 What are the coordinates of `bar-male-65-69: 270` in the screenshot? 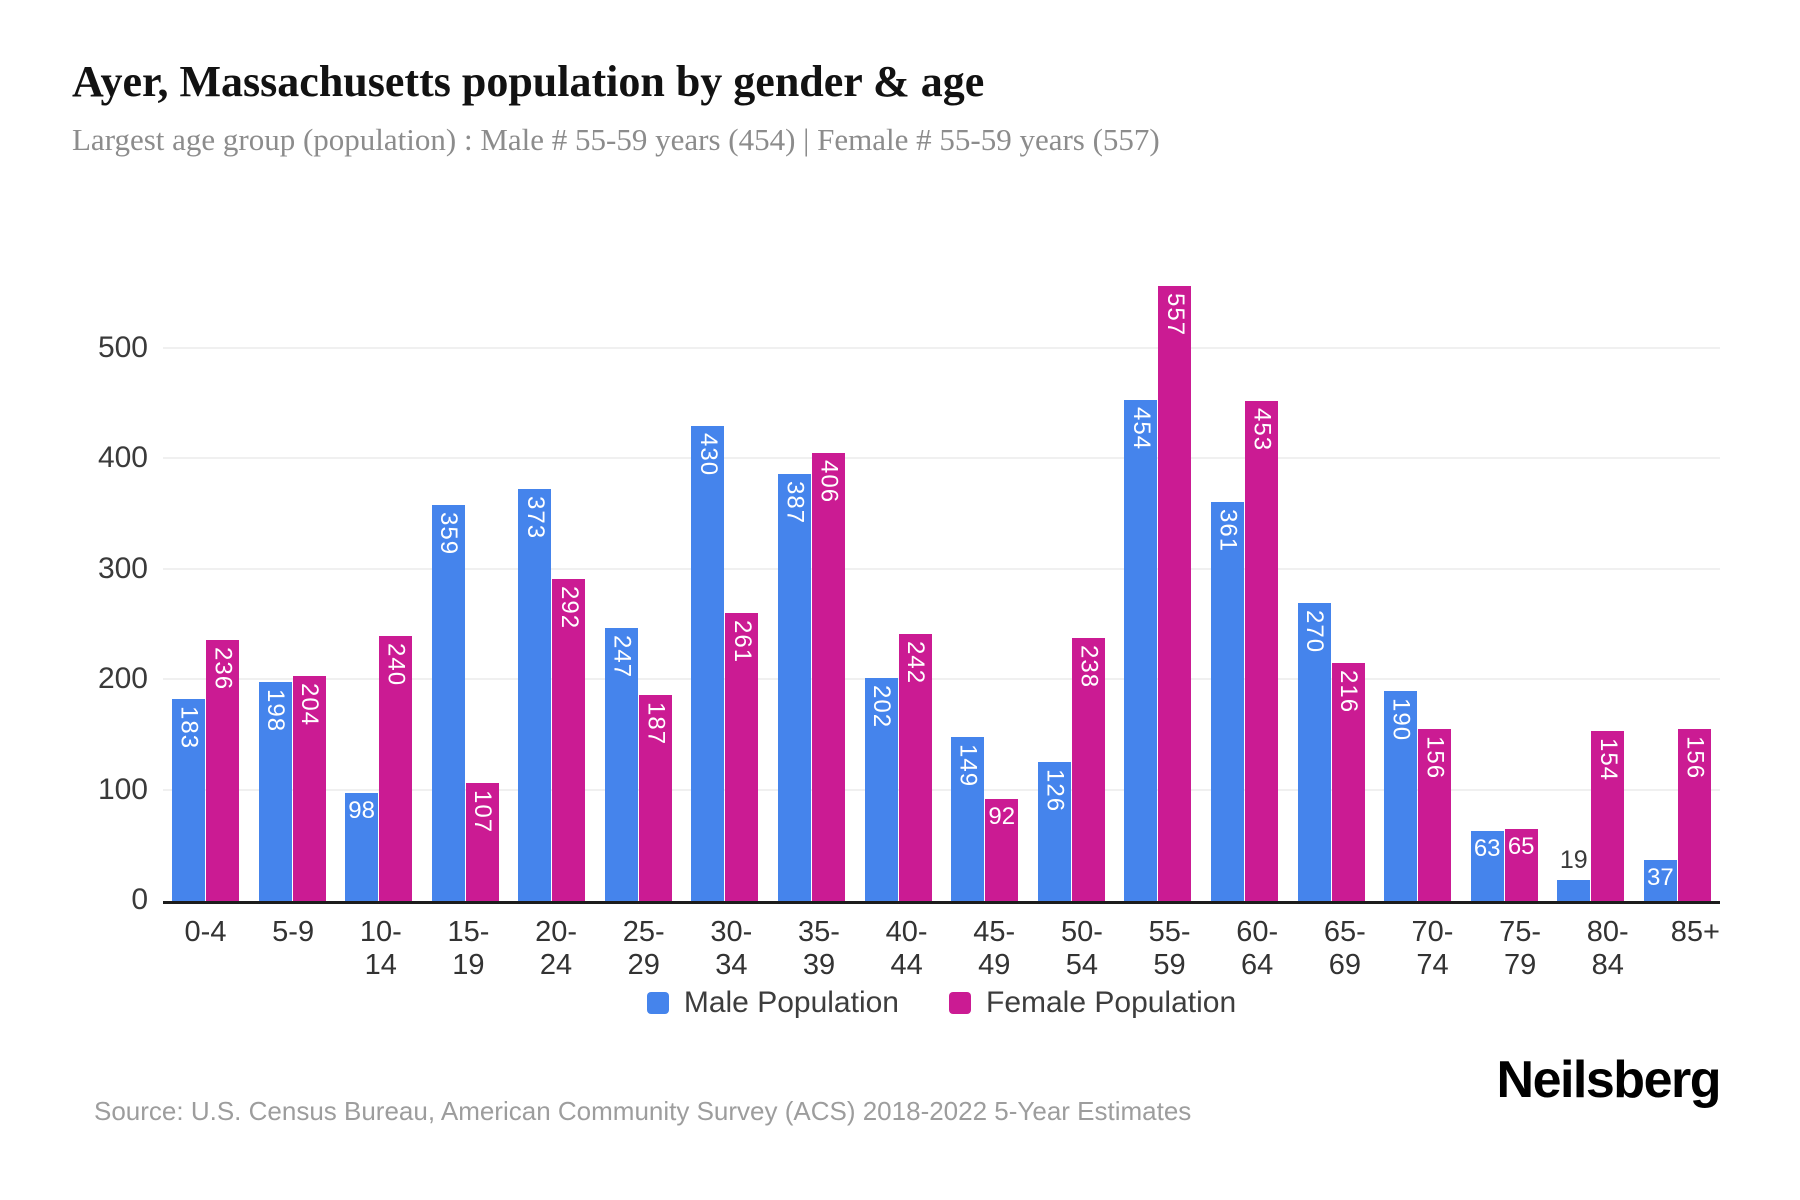 It's located at (1314, 752).